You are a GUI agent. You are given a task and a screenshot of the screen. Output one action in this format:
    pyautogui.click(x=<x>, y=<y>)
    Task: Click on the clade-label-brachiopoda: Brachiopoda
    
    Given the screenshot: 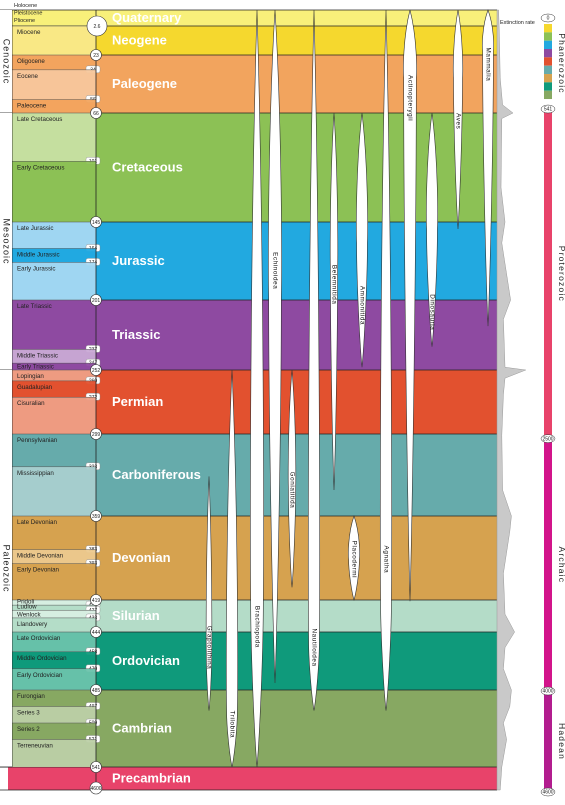 What is the action you would take?
    pyautogui.click(x=256, y=627)
    